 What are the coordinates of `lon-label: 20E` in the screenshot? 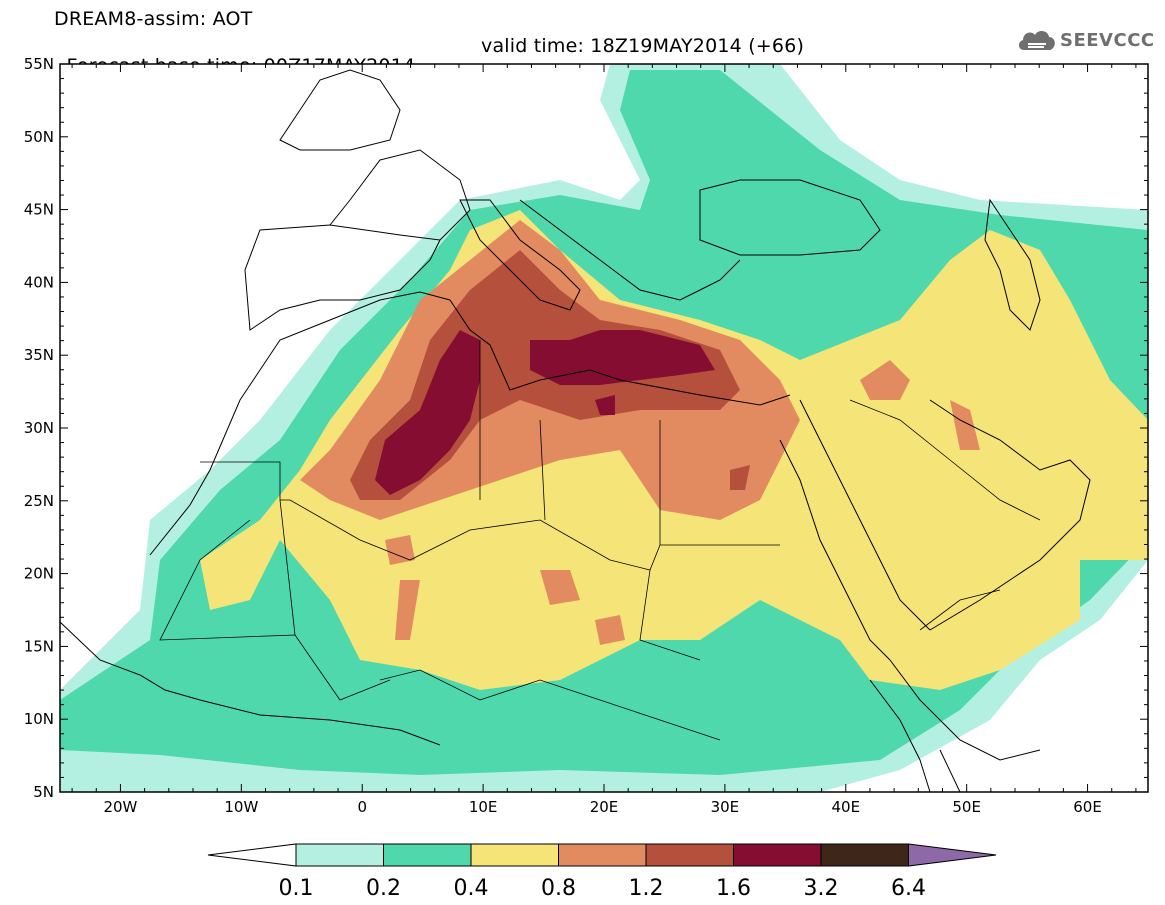 It's located at (604, 807).